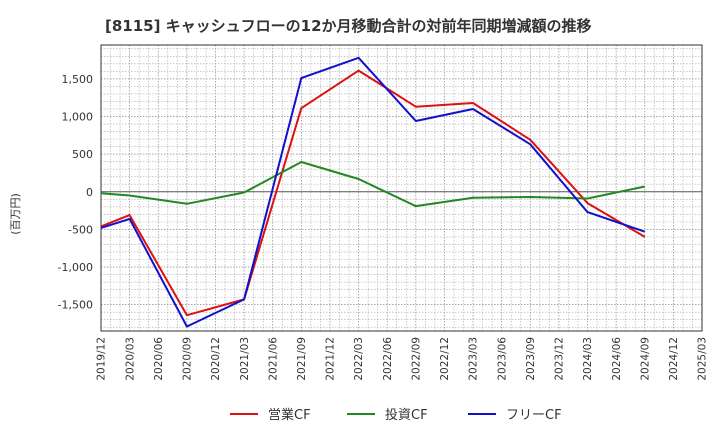  I want to click on x-tick-label: 2023/06, so click(502, 359).